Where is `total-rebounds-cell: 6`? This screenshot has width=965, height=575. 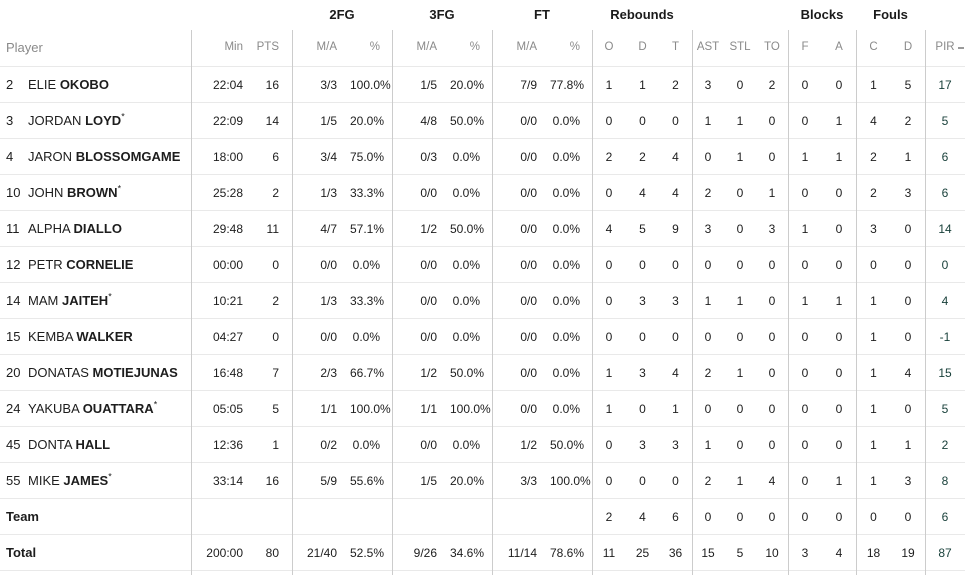
total-rebounds-cell: 6 is located at coordinates (675, 516).